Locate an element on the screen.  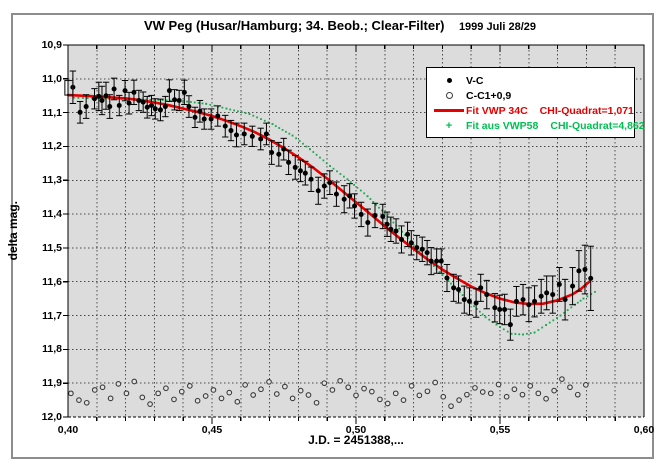
legend-row-vc: V-C is located at coordinates (530, 80).